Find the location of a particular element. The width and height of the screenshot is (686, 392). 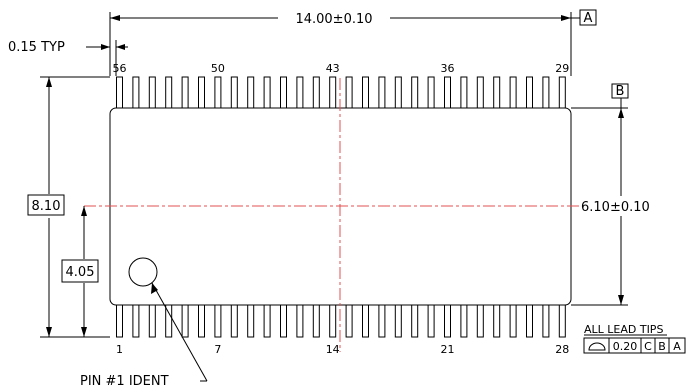

tolerance-frame is located at coordinates (634, 345).